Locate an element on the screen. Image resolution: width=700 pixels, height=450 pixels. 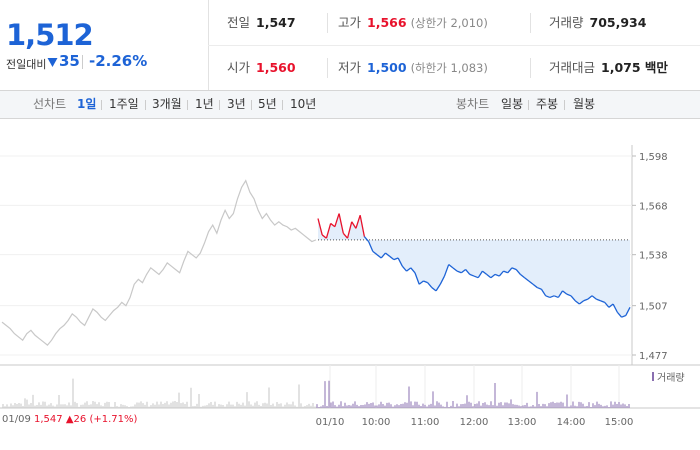
prev-close-label: 전일 is located at coordinates (239, 22).